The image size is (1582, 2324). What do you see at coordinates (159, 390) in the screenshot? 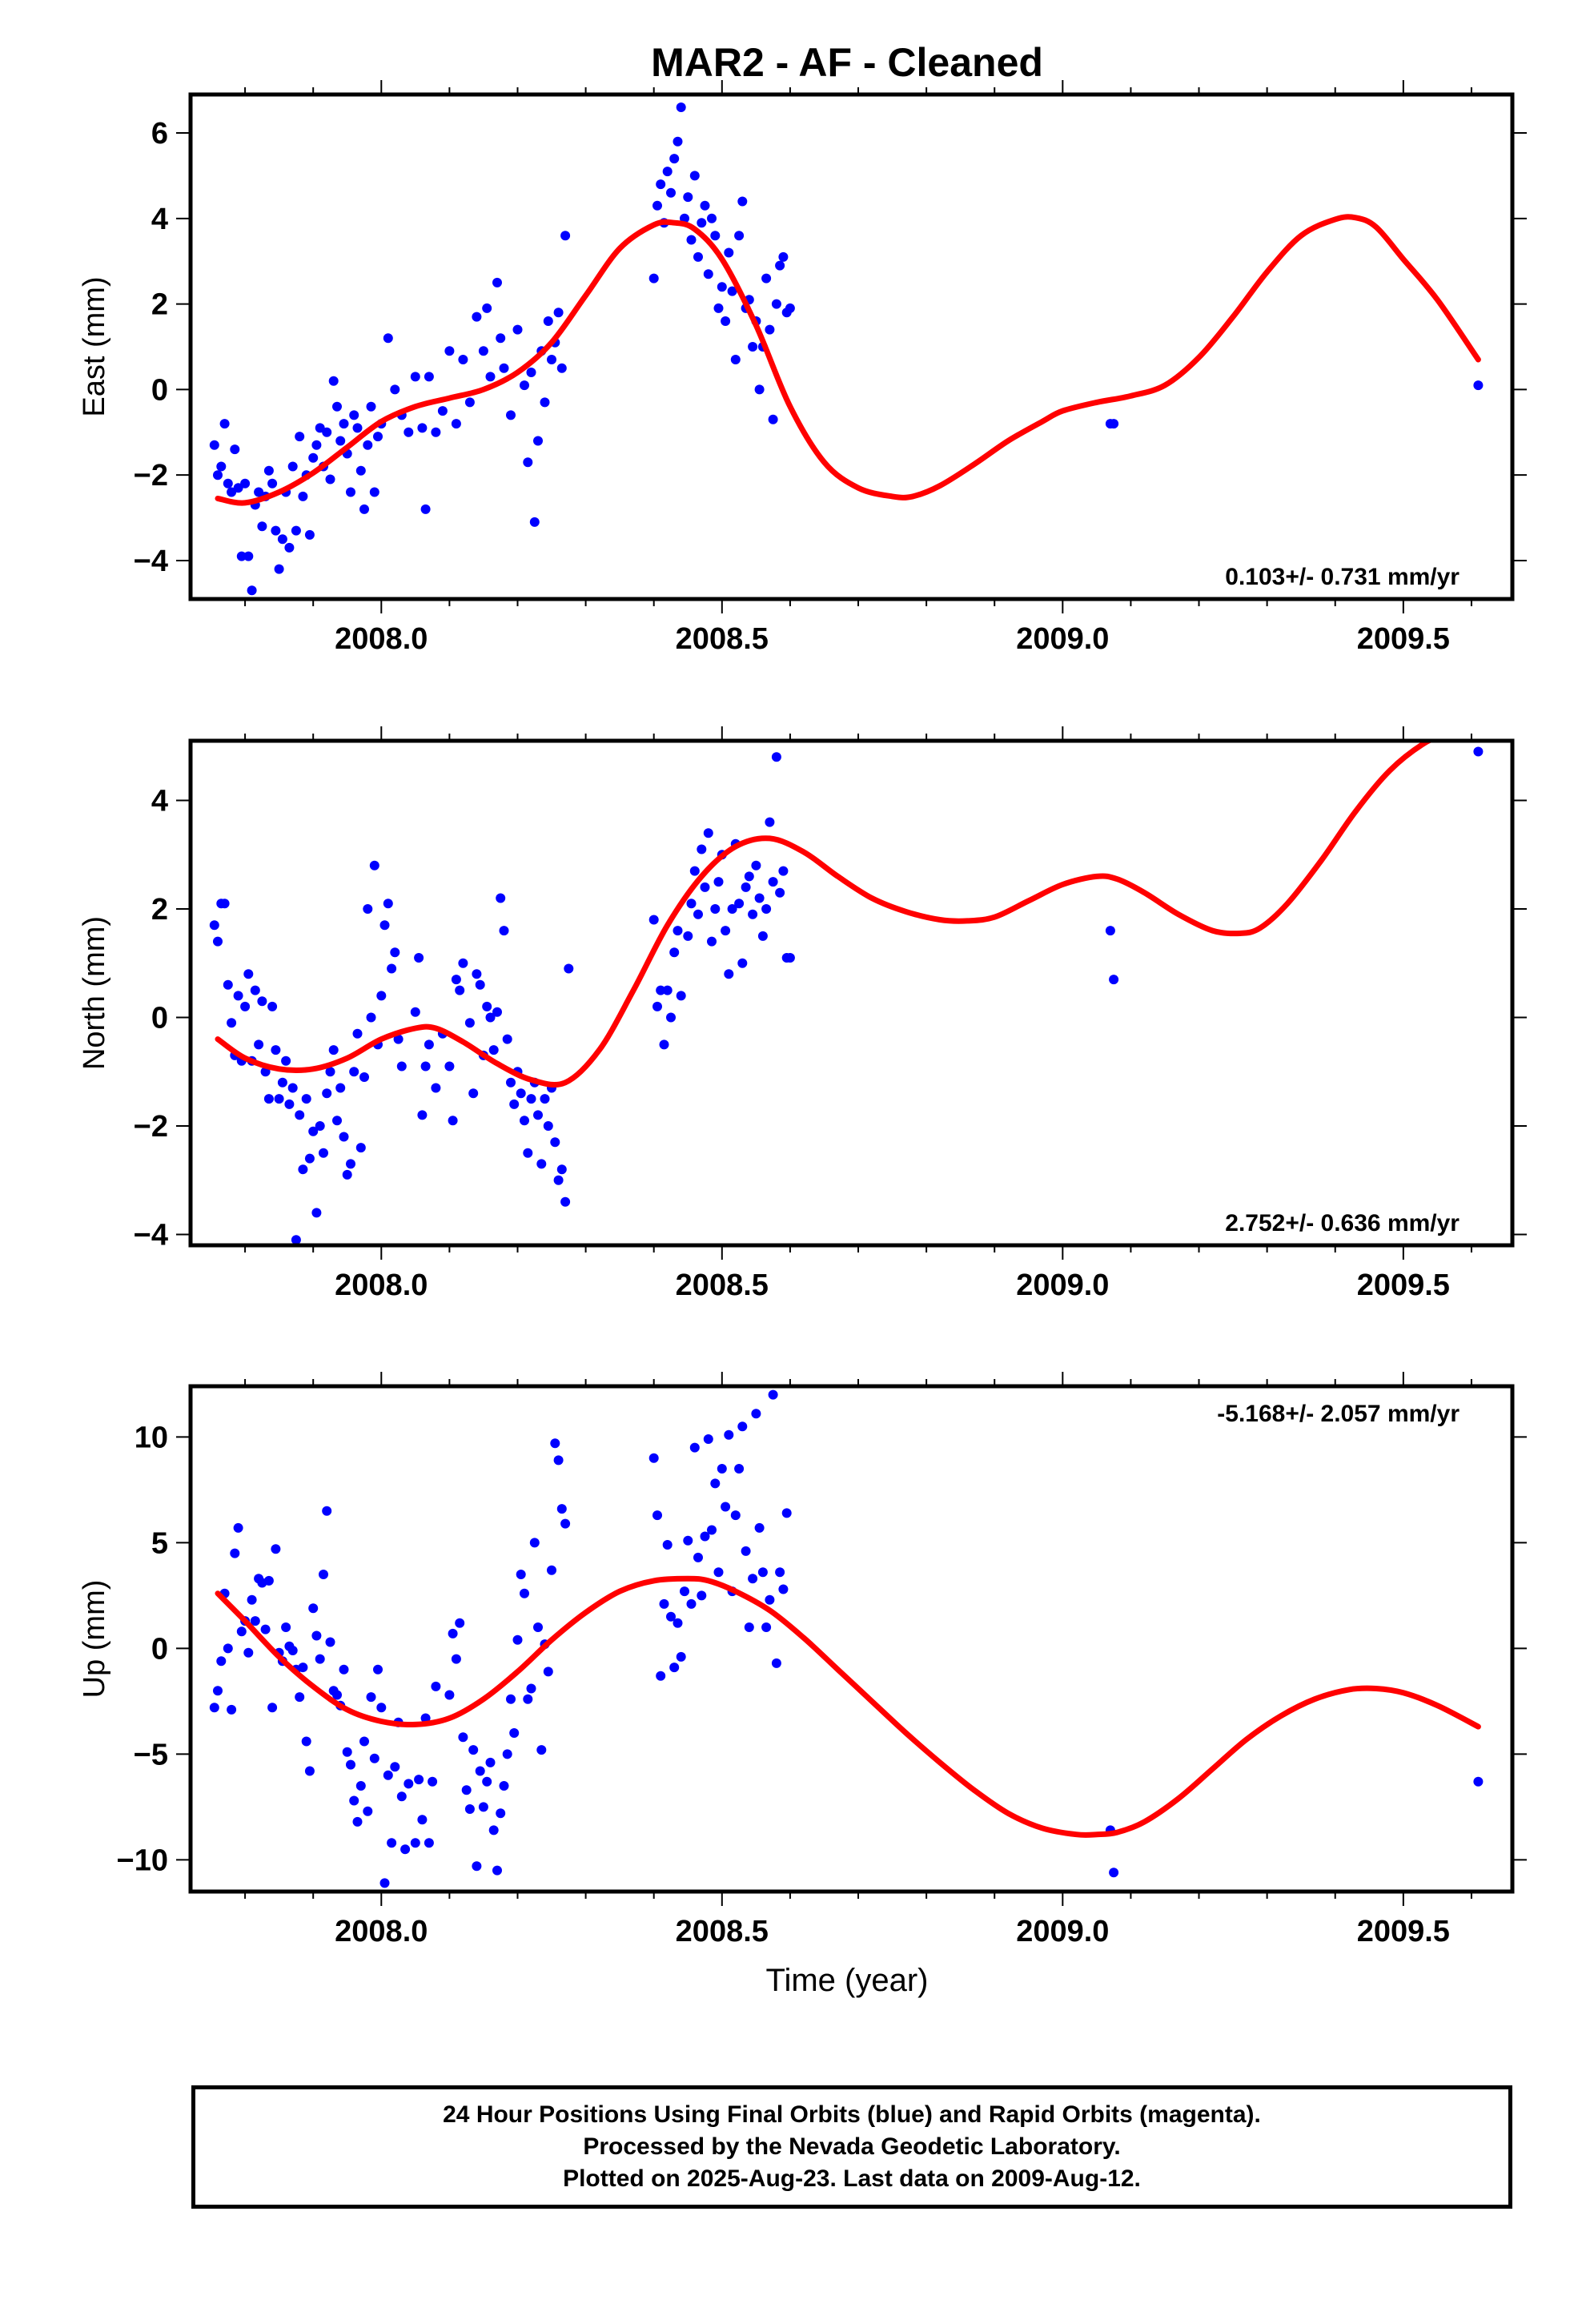
I see `east-ytick-label: 0` at bounding box center [159, 390].